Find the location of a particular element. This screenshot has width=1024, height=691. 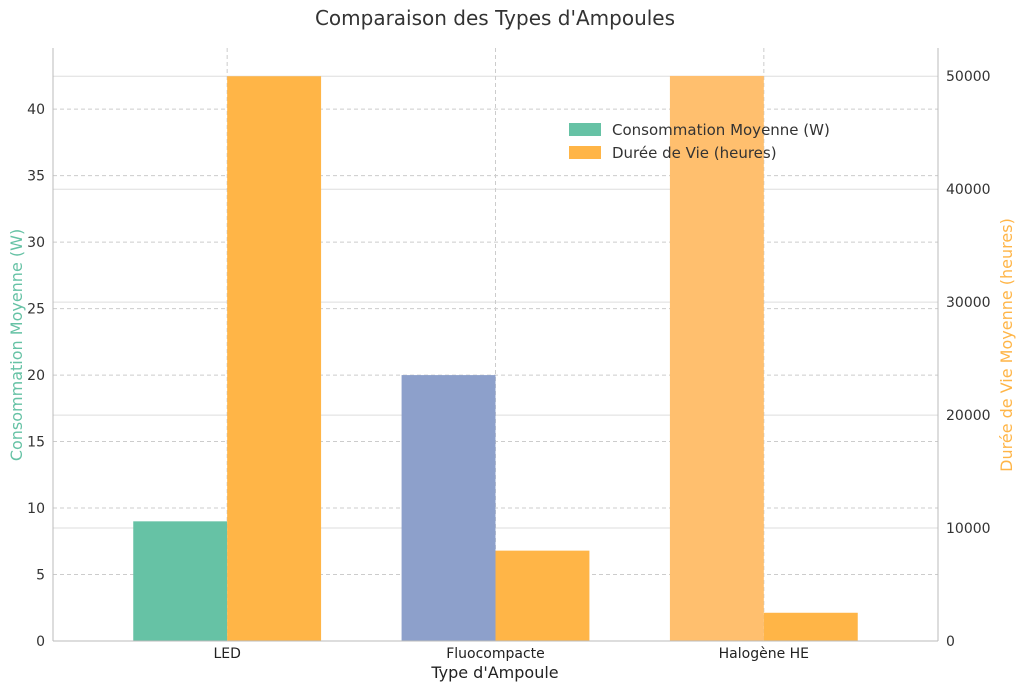

y-tick-label: 5 is located at coordinates (40, 576).